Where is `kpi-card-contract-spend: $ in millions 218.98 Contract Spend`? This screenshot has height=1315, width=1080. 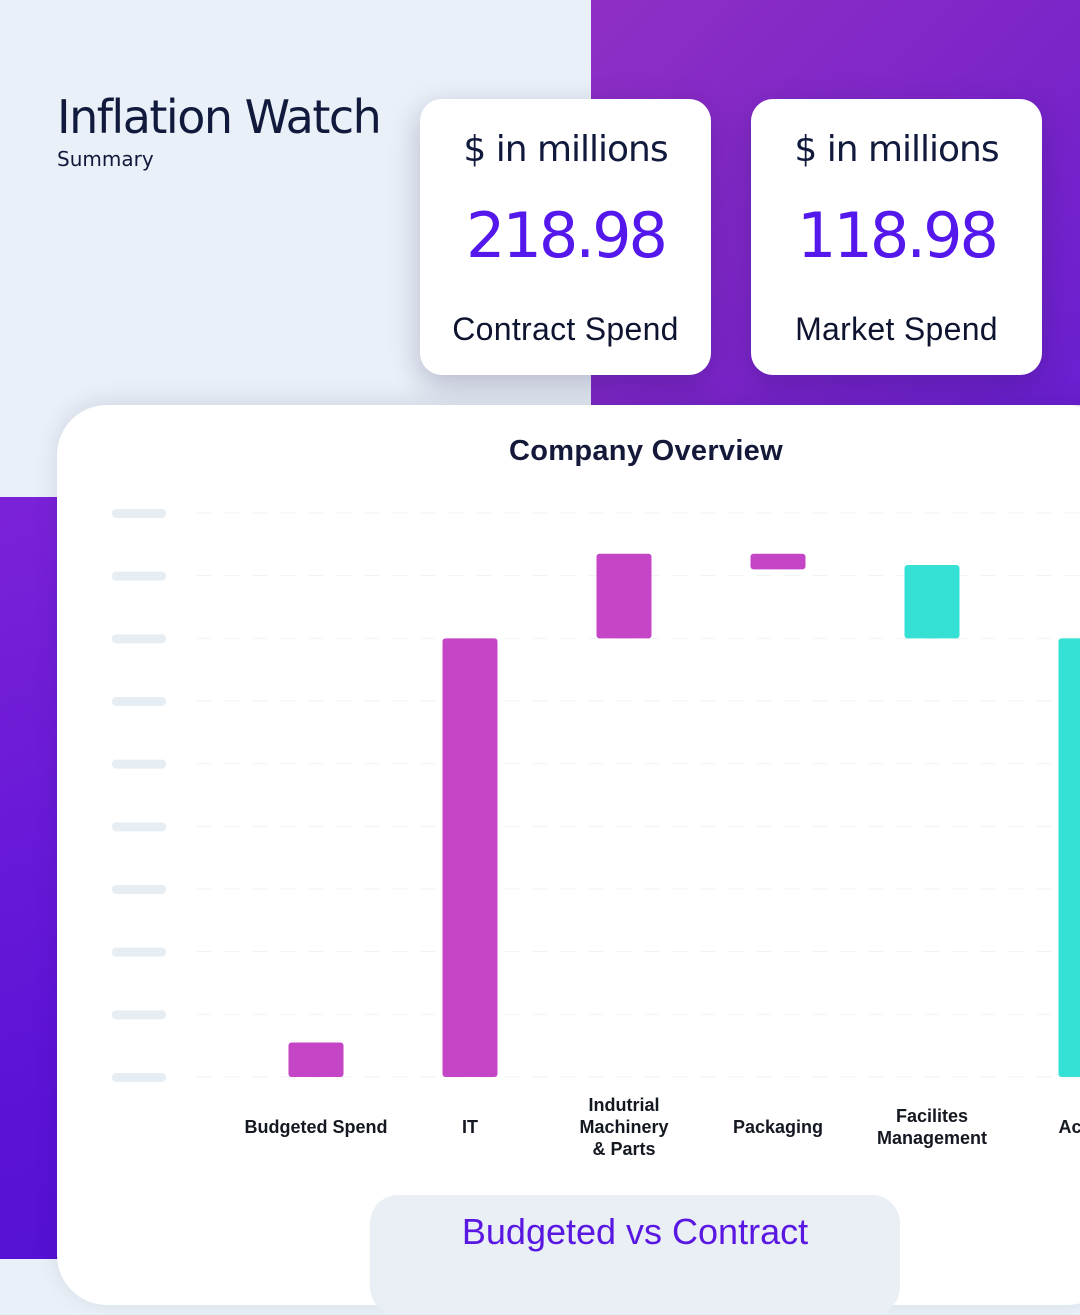
kpi-card-contract-spend: $ in millions 218.98 Contract Spend is located at coordinates (565, 237).